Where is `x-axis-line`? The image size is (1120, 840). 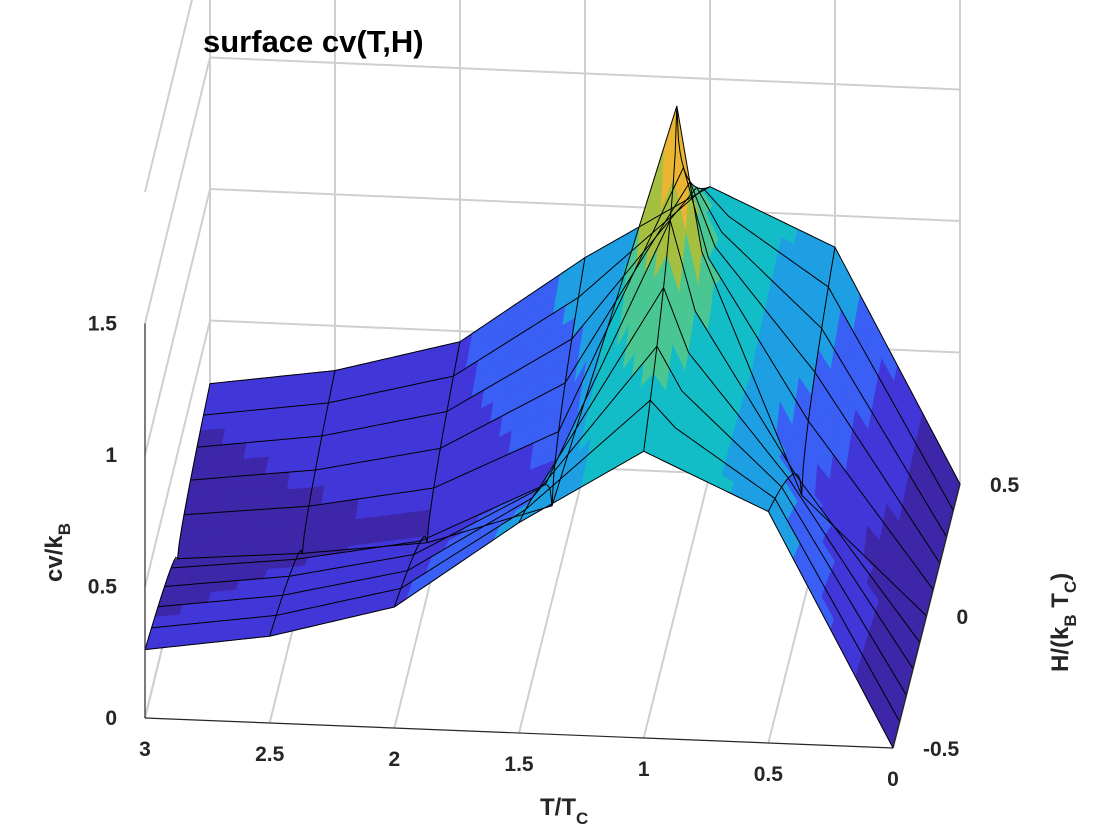 x-axis-line is located at coordinates (519, 733).